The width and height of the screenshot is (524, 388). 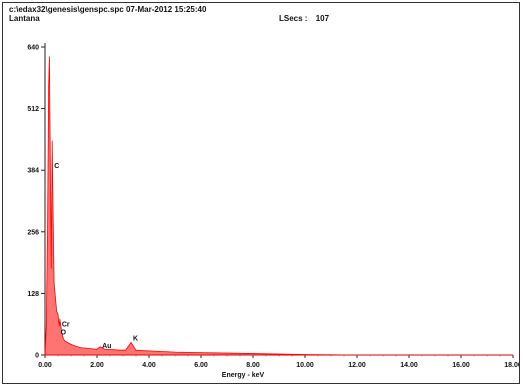 What do you see at coordinates (511, 365) in the screenshot?
I see `x-tick-label: 18.00` at bounding box center [511, 365].